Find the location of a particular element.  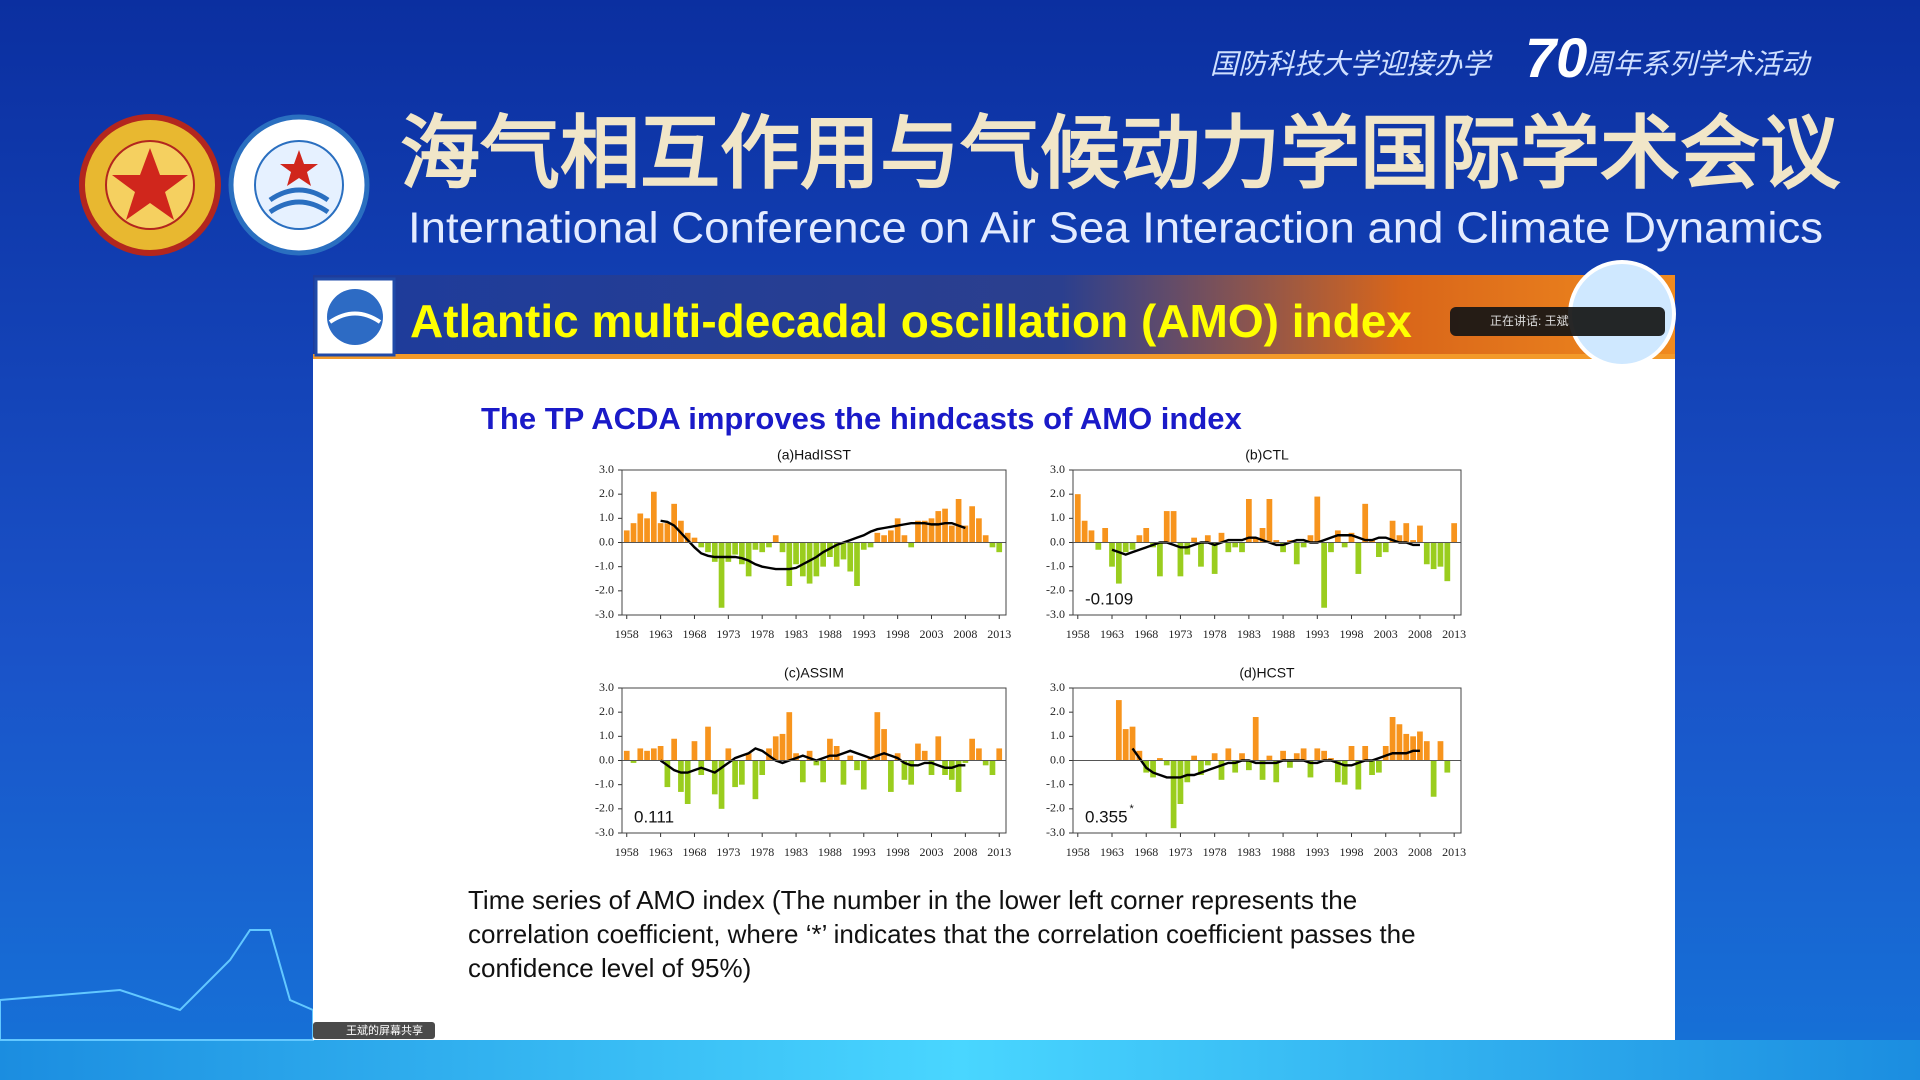

x-tick-label: 2013 is located at coordinates (999, 634).